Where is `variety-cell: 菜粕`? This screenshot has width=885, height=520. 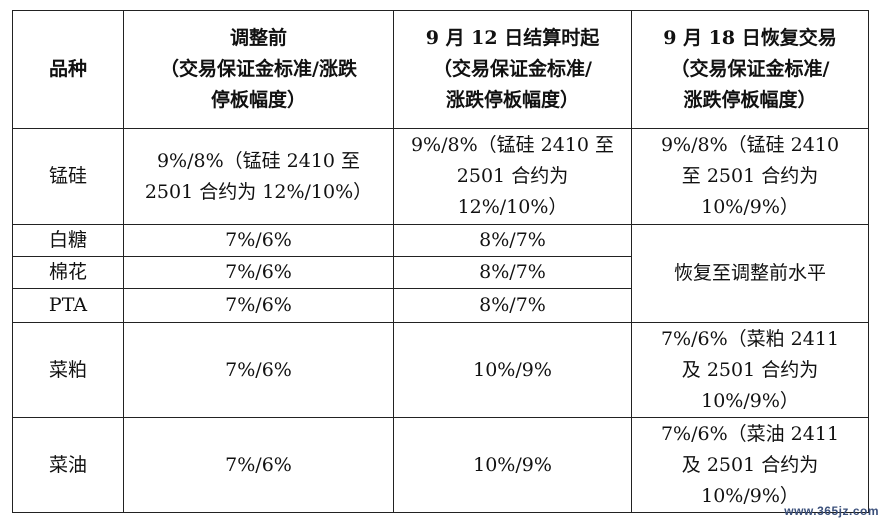
variety-cell: 菜粕 is located at coordinates (68, 370).